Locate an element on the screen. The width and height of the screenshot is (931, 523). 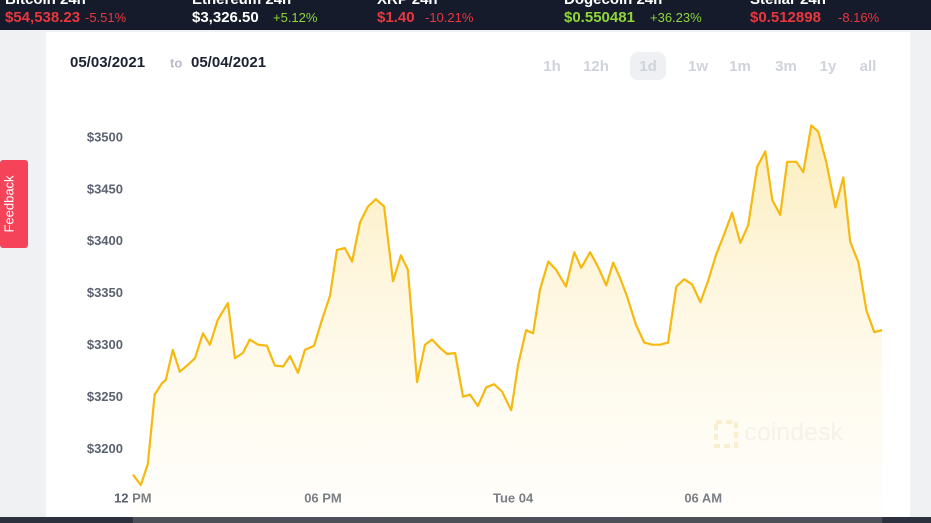
ticker-bar is located at coordinates (465, 15).